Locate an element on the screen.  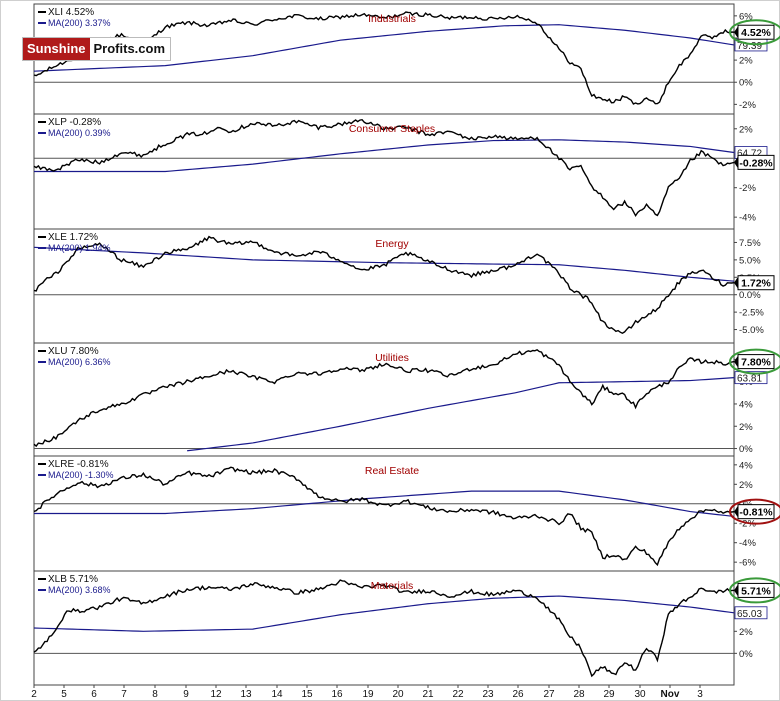
price-badge: 4.52% is located at coordinates (756, 33).